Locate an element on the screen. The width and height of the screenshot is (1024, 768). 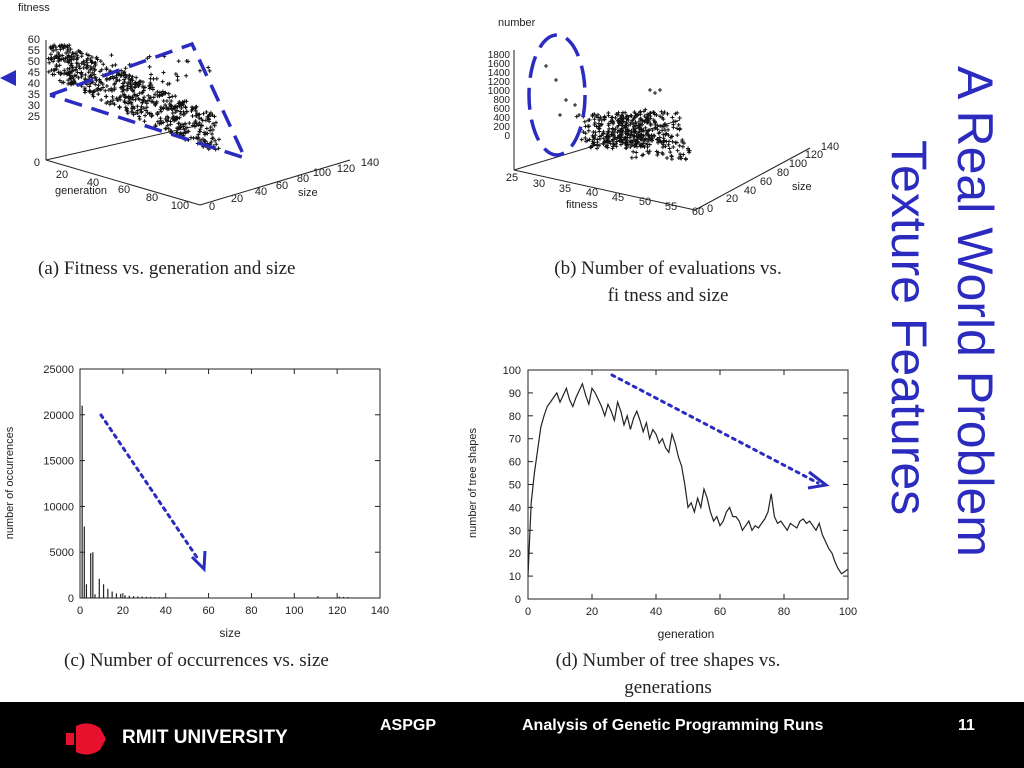
footer-page-number: 11 is located at coordinates (966, 725).